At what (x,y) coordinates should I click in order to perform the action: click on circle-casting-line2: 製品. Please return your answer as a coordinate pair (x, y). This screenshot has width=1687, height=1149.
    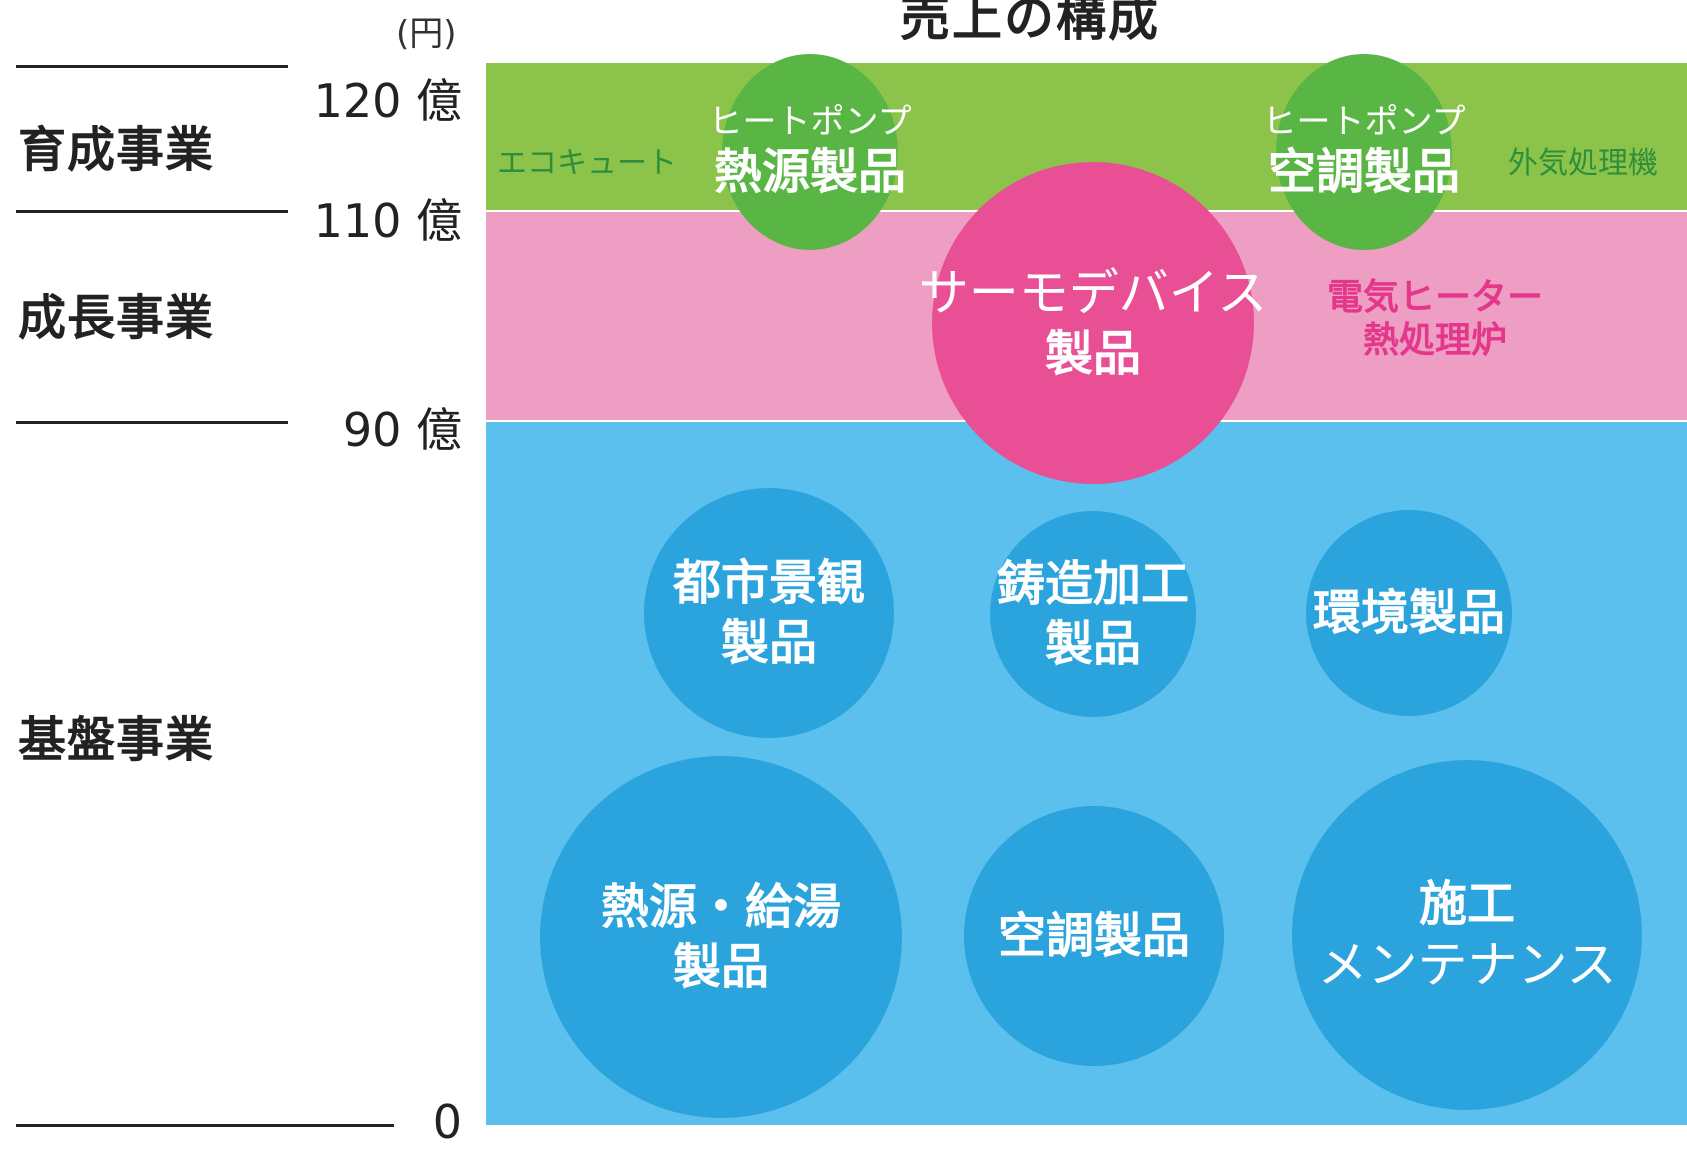
    Looking at the image, I should click on (1092, 644).